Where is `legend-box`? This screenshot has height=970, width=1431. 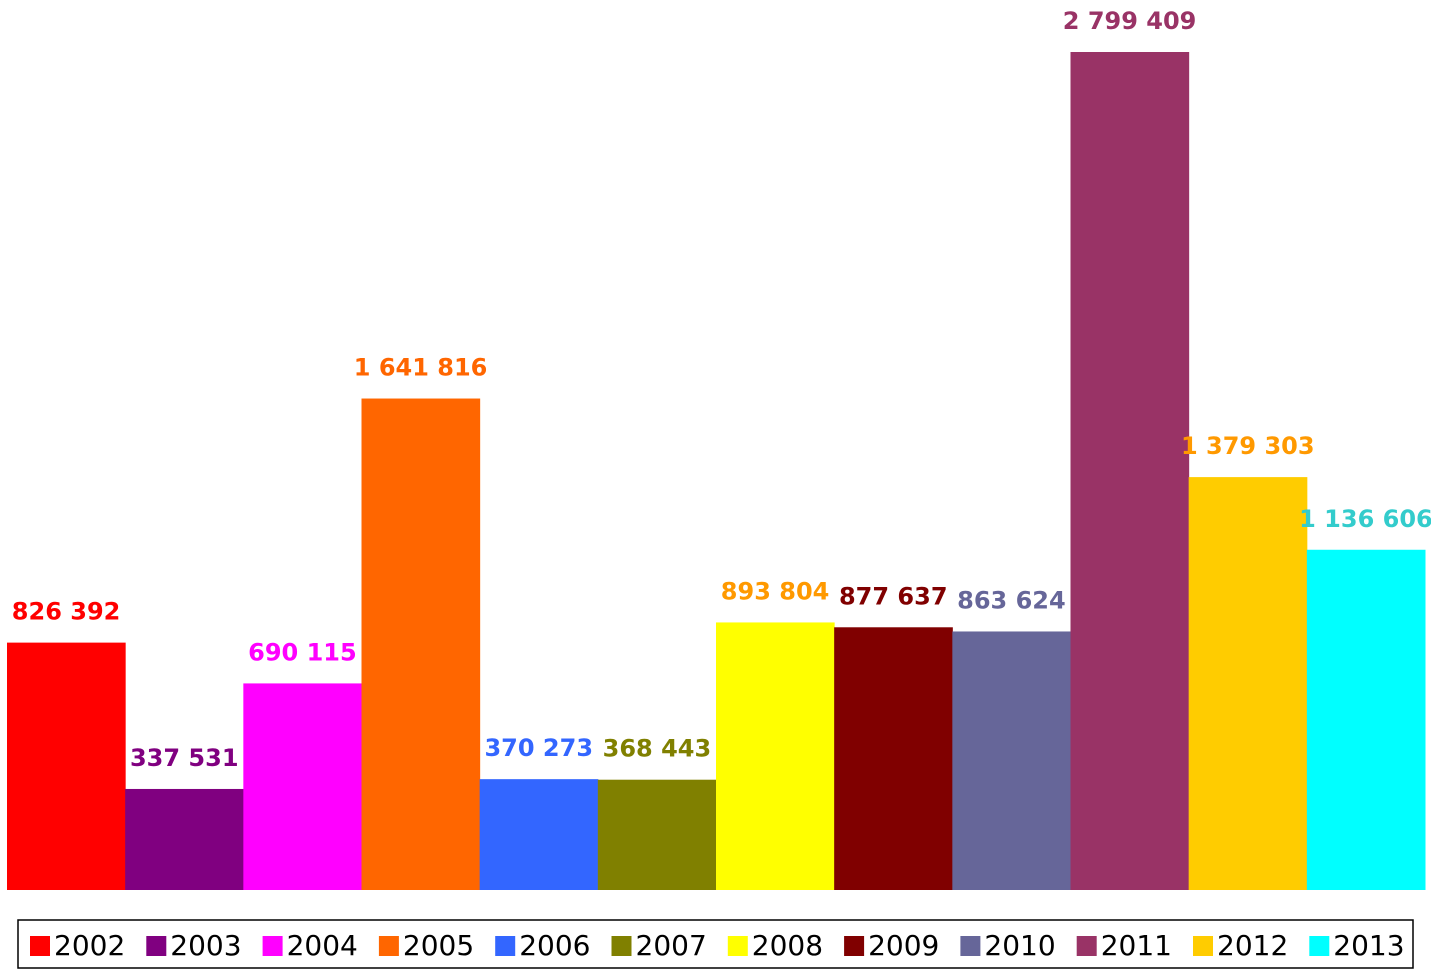 legend-box is located at coordinates (715, 944).